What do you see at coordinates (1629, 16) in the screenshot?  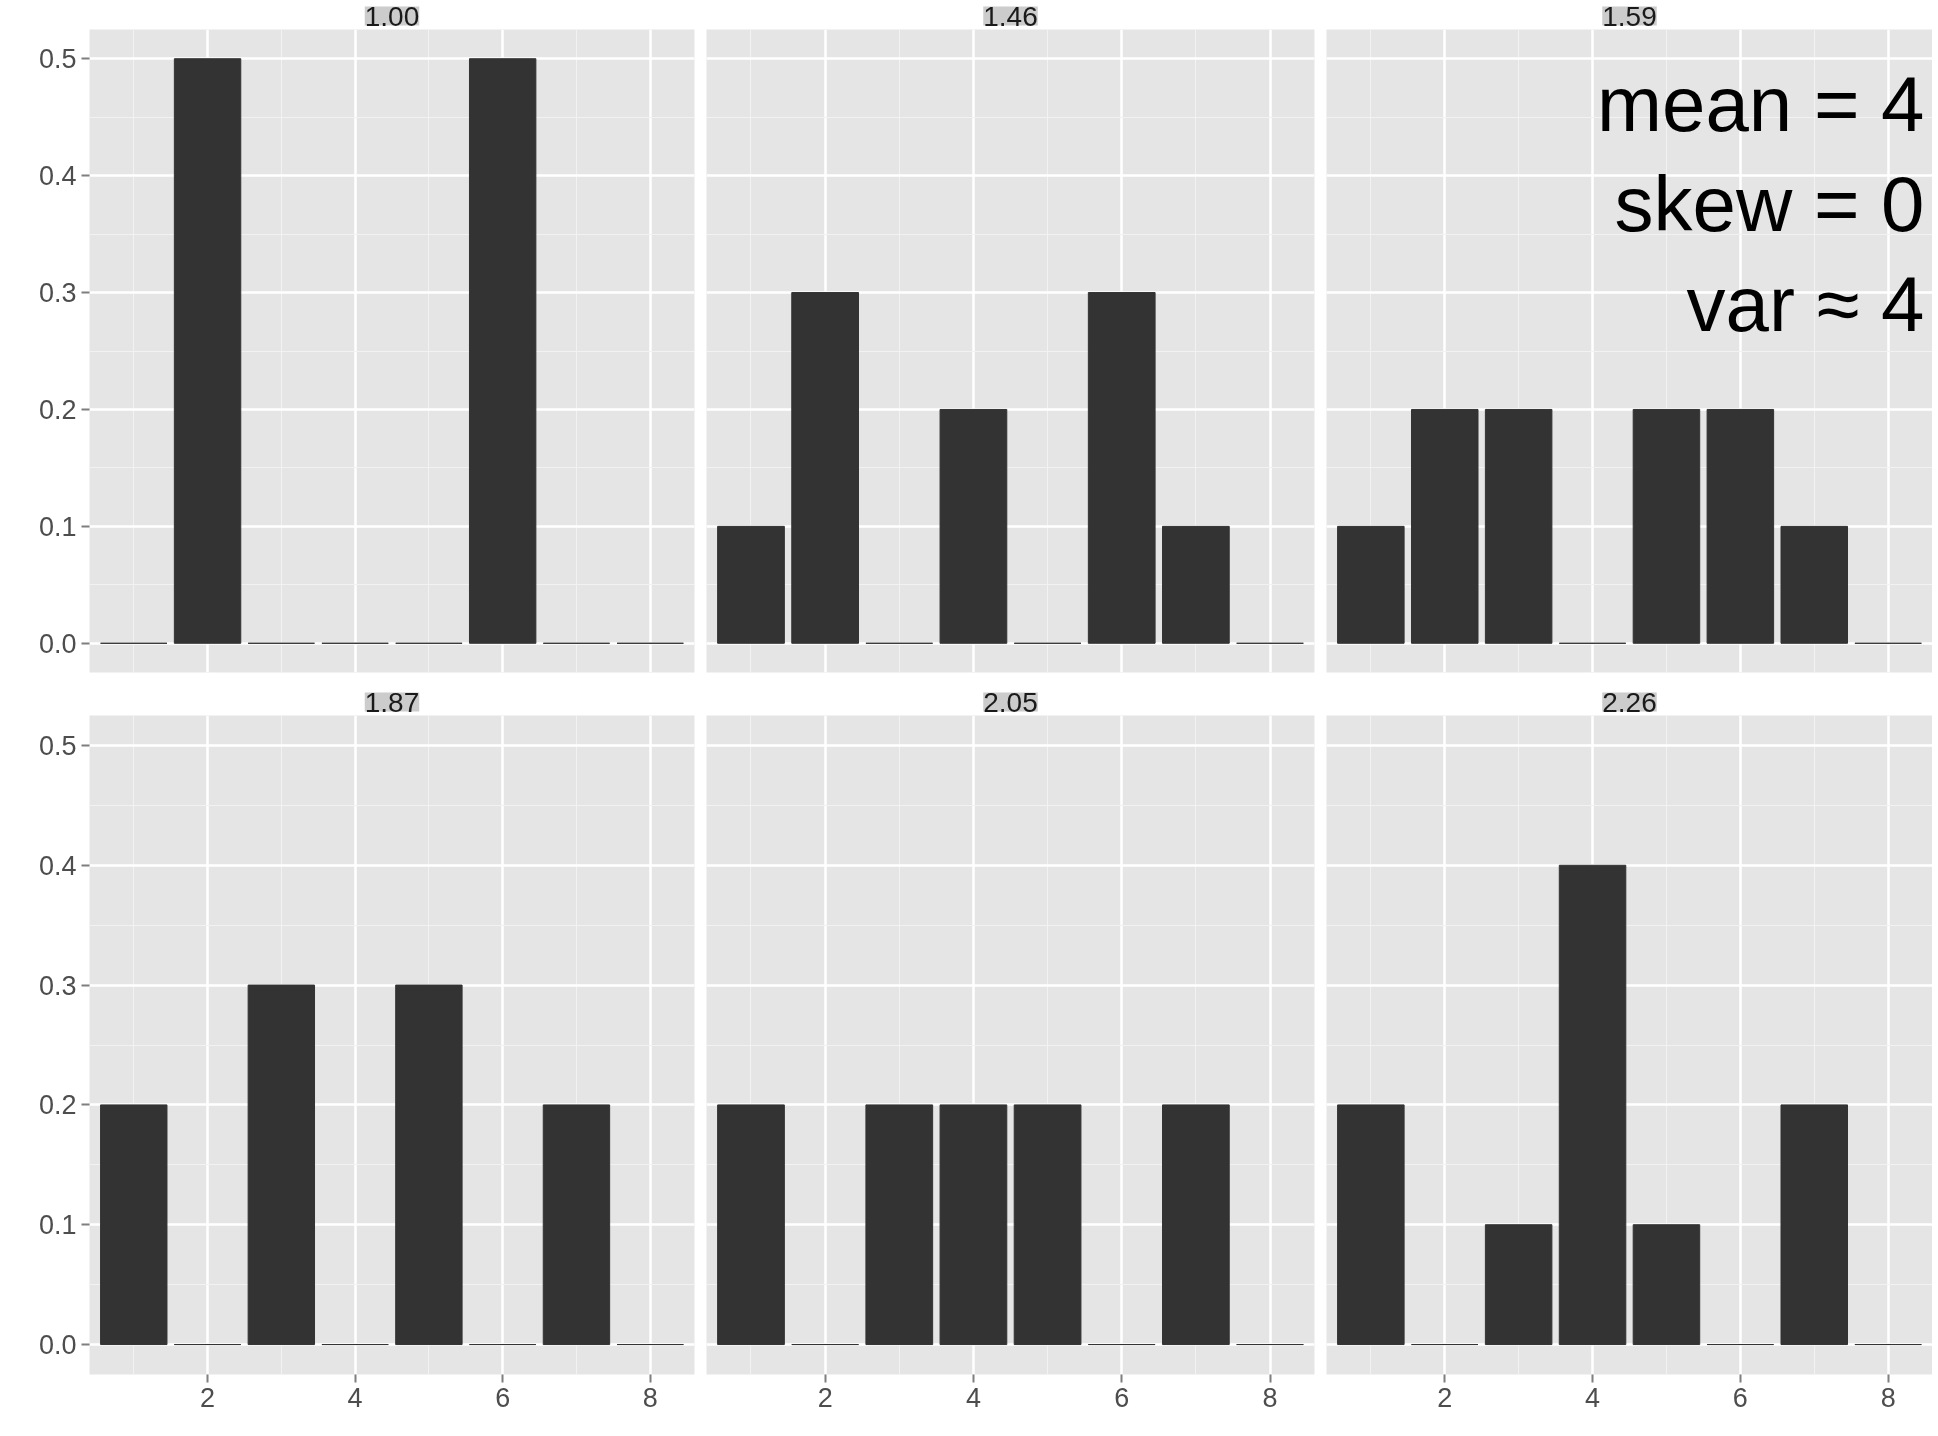 I see `chart-title: 1.59` at bounding box center [1629, 16].